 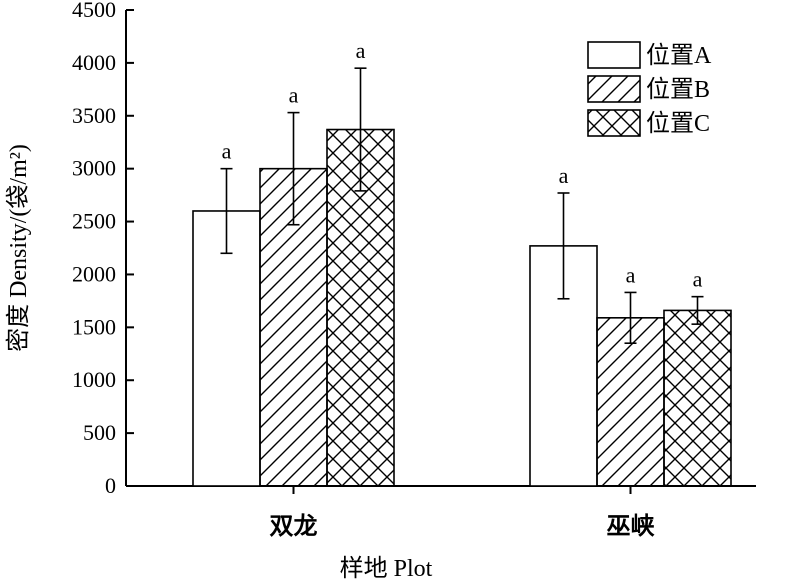 I want to click on category-label: 巫峡, so click(x=631, y=526).